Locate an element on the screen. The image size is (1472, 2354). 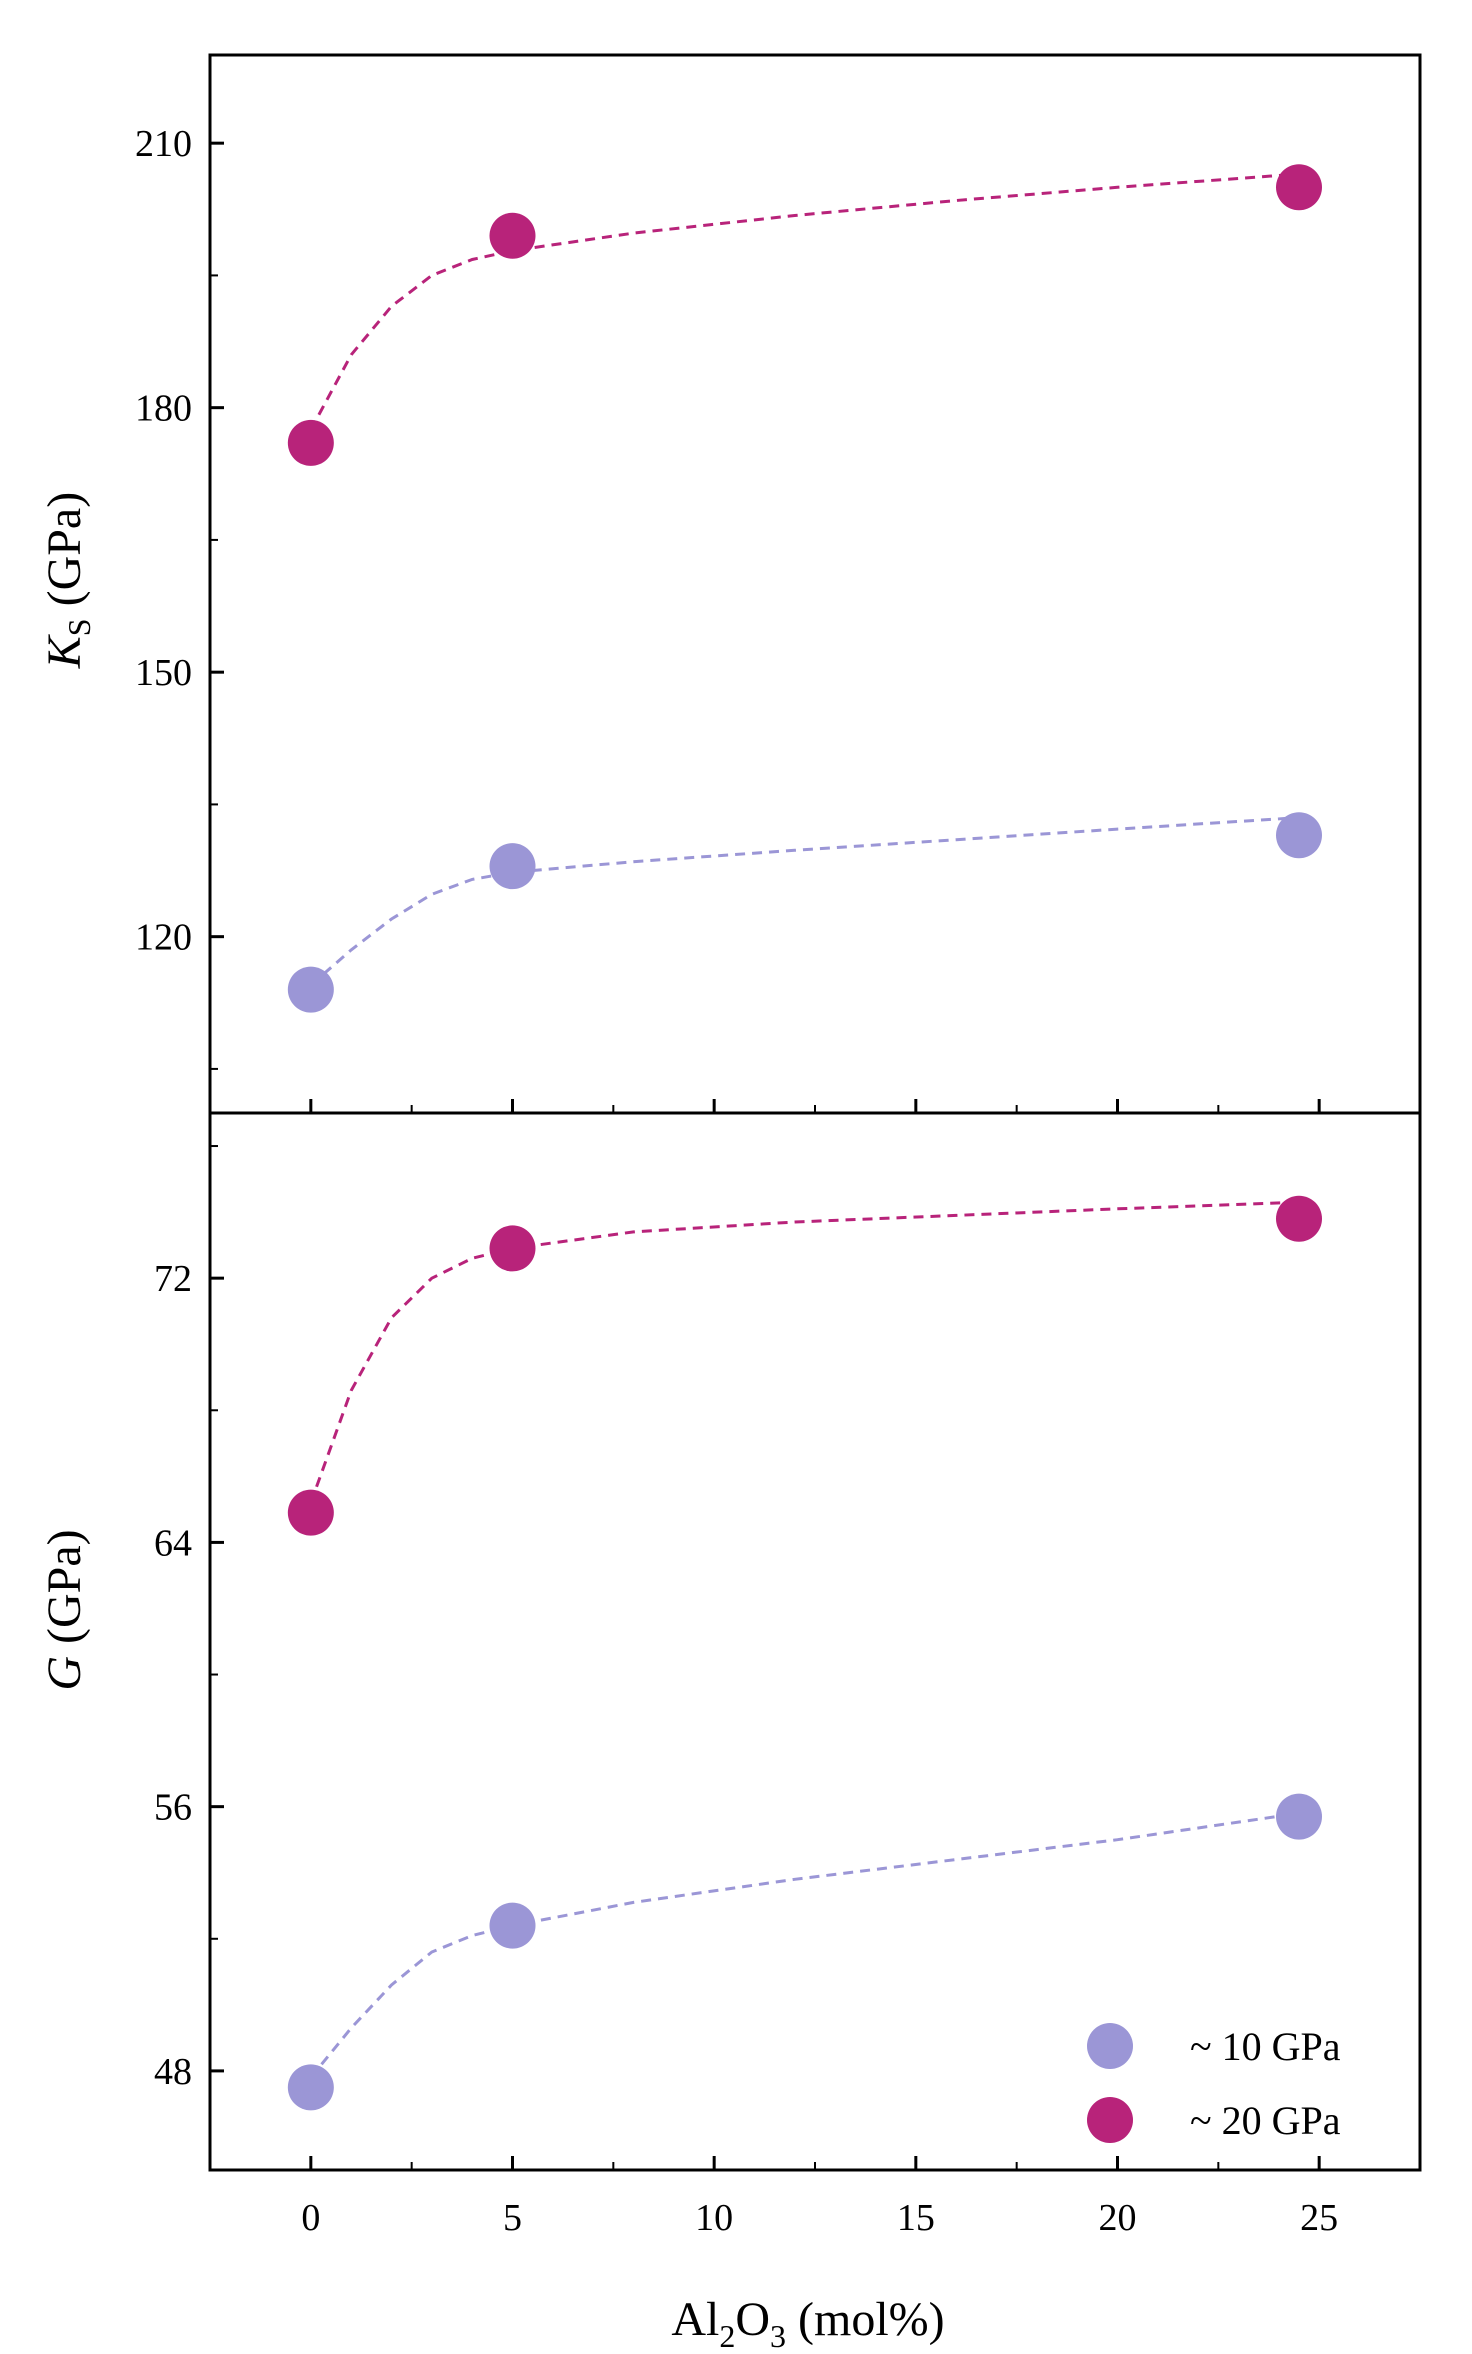
bottom-y-ticks: 48 56 64 72 is located at coordinates (189, 1619).